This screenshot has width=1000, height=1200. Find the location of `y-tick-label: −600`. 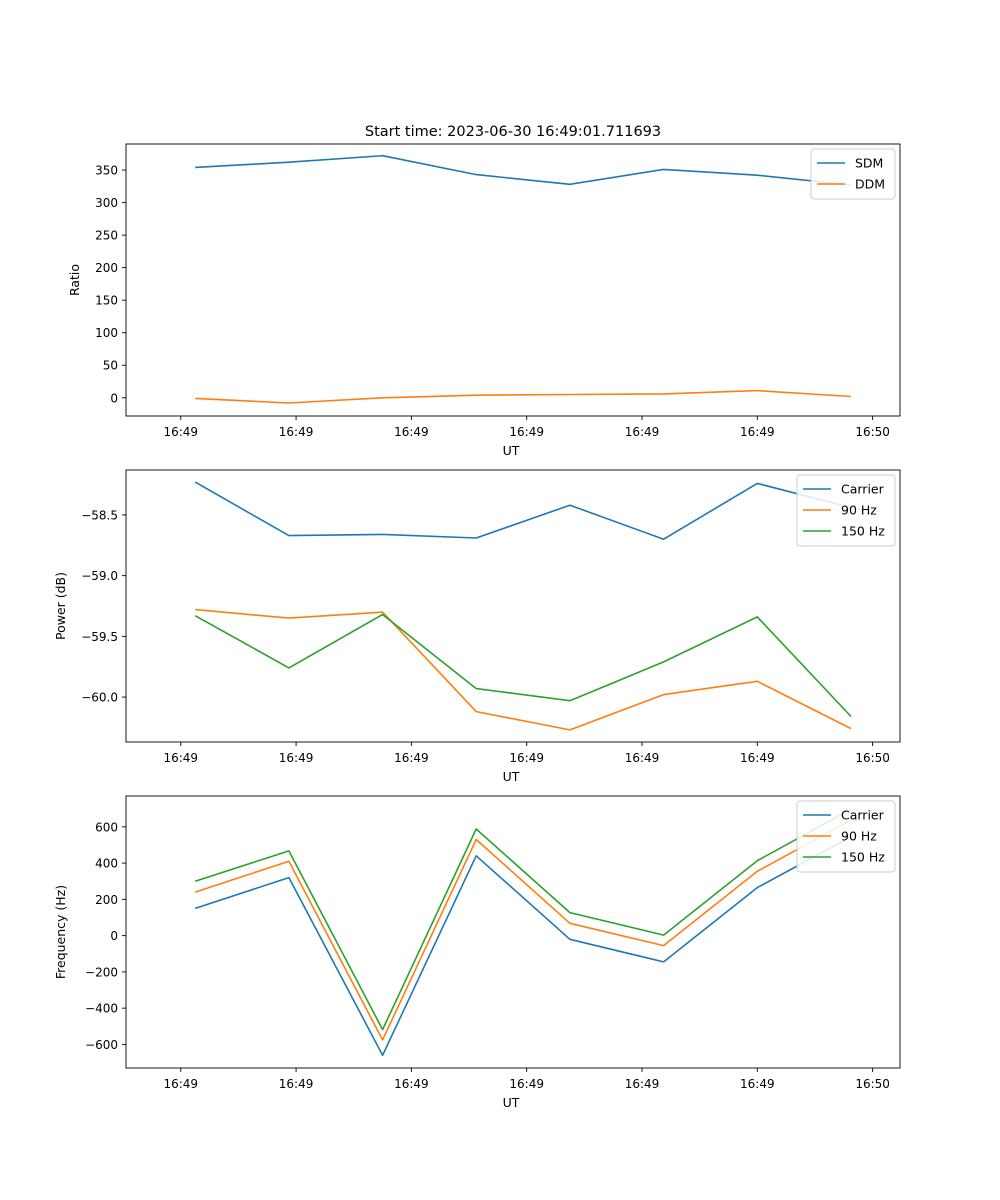

y-tick-label: −600 is located at coordinates (101, 1045).